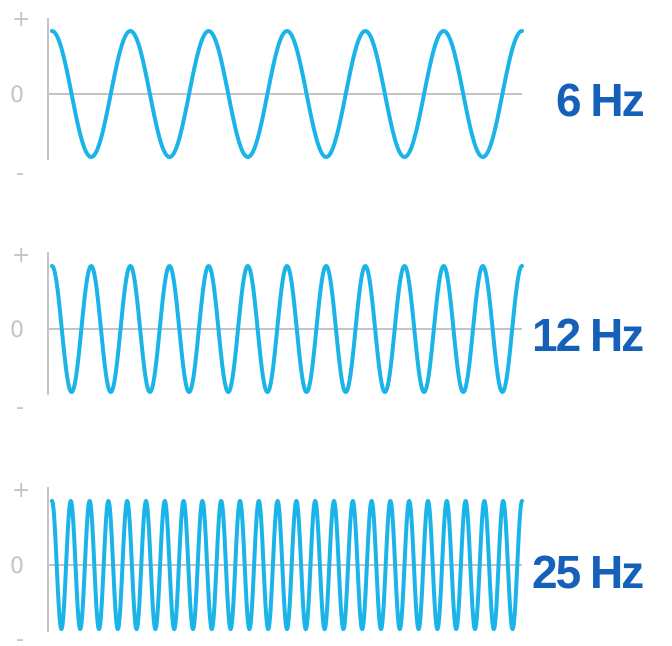  What do you see at coordinates (287, 329) in the screenshot?
I see `sine-wave-12hz` at bounding box center [287, 329].